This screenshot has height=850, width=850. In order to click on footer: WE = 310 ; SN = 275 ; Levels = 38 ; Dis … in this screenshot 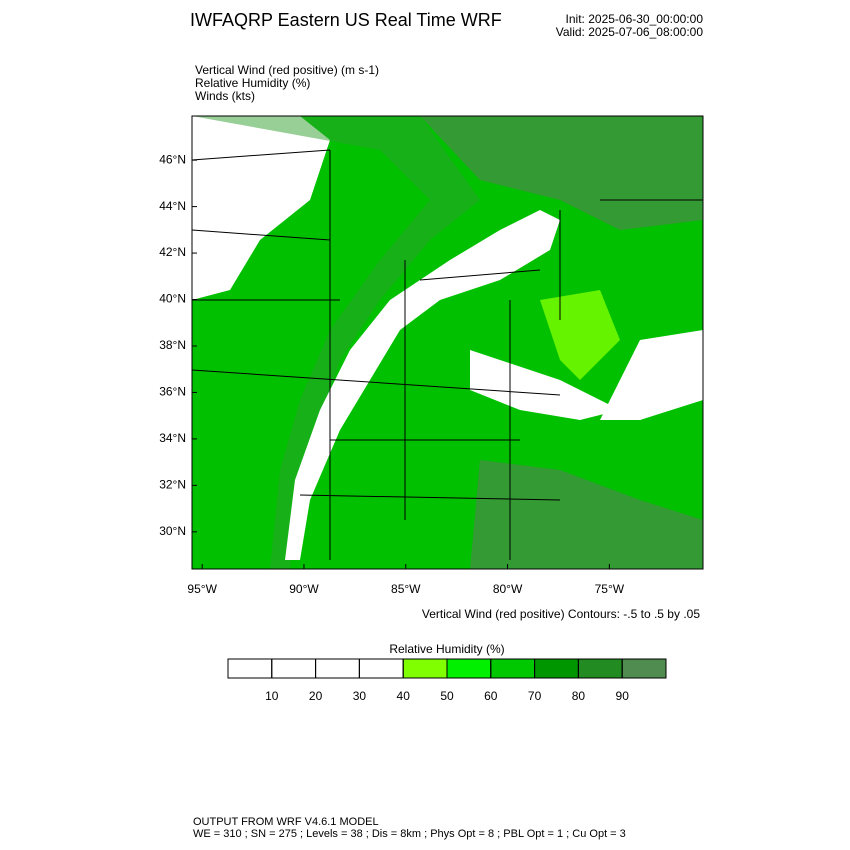, I will do `click(409, 834)`.